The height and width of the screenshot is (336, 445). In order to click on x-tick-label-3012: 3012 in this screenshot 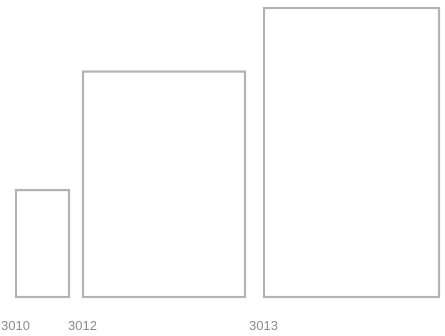, I will do `click(82, 325)`.